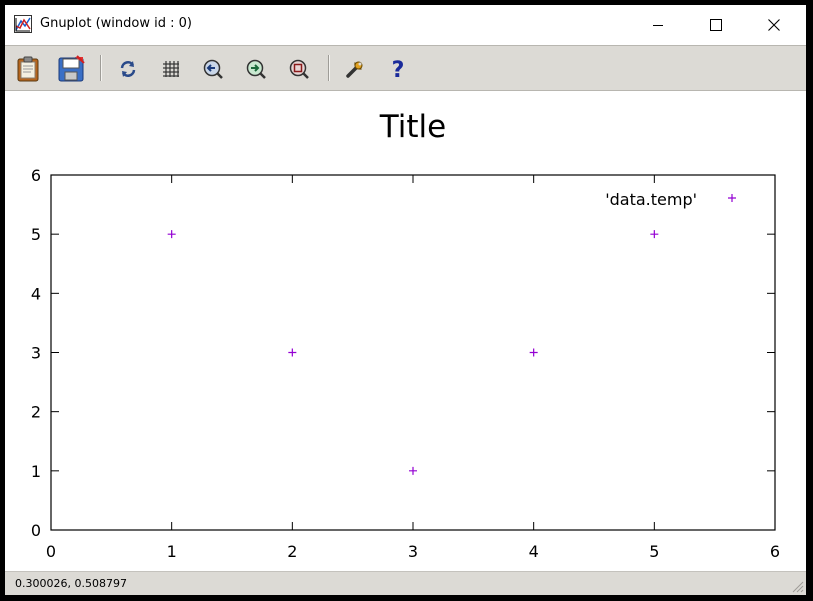 The image size is (813, 601). I want to click on grid-icon, so click(171, 69).